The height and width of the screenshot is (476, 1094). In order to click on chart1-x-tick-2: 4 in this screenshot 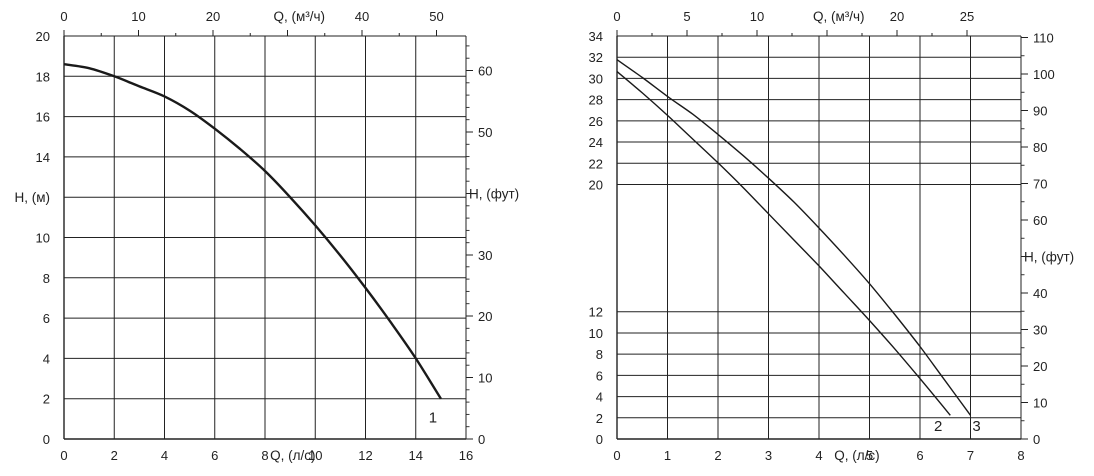, I will do `click(164, 455)`.